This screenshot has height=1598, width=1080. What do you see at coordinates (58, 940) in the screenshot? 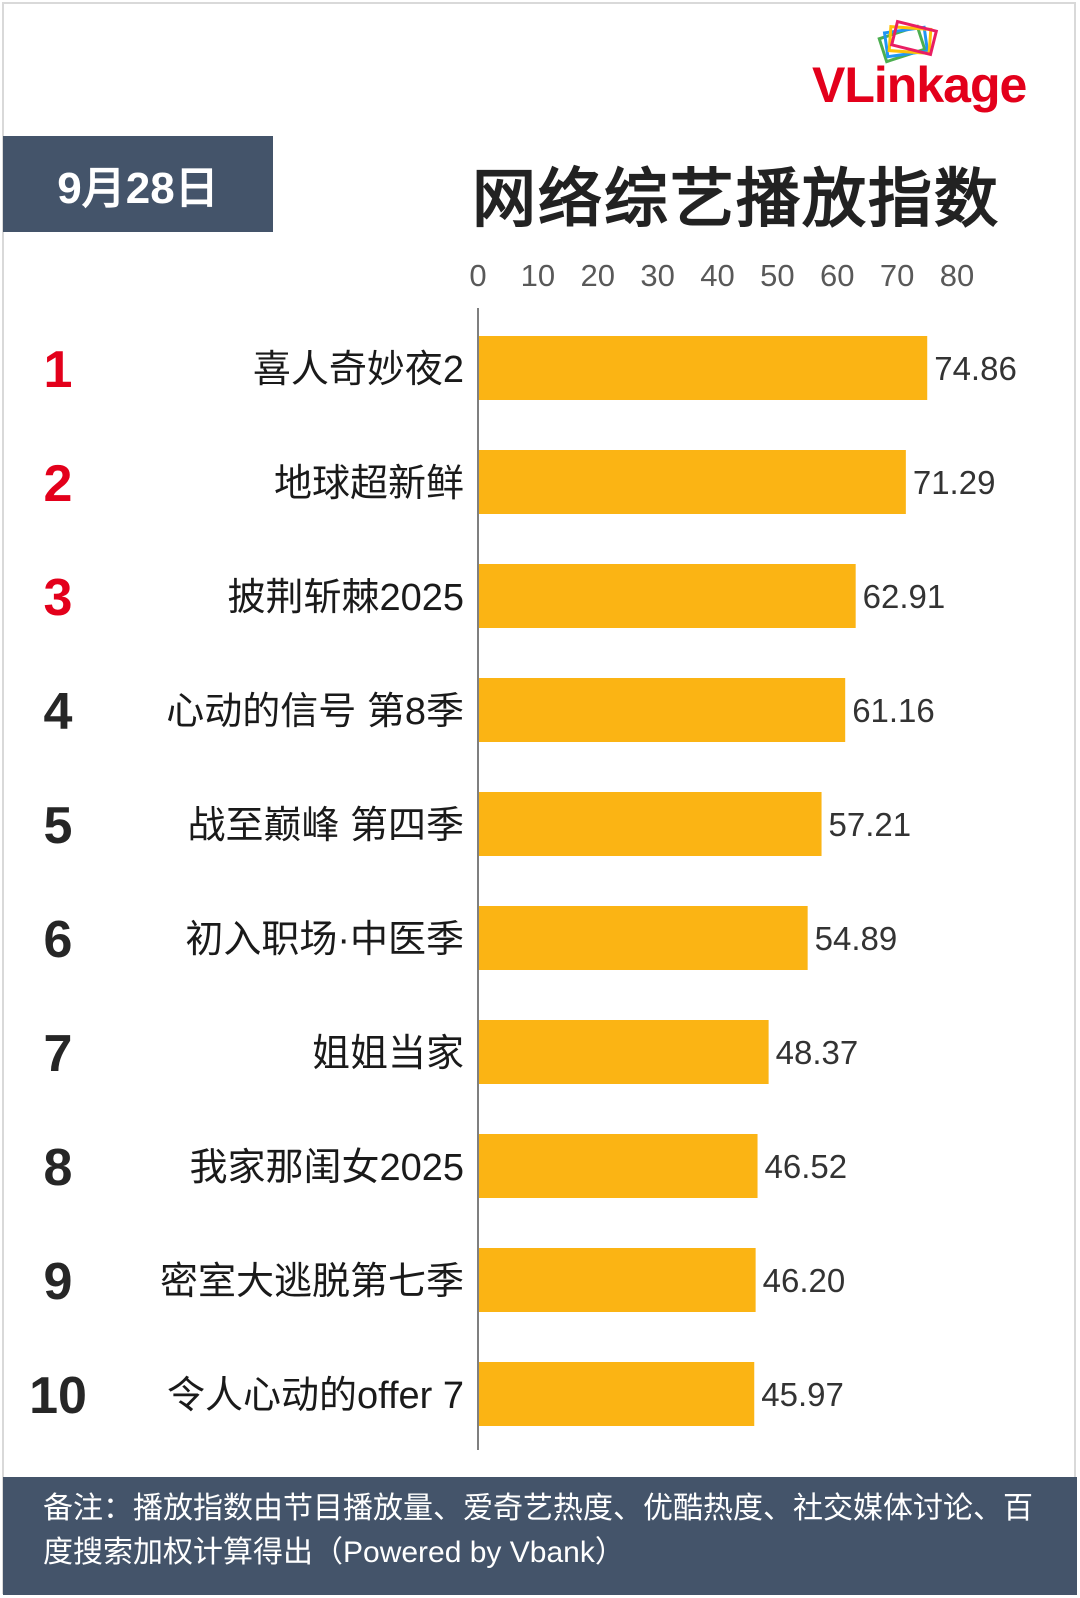
I see `rank-label: 6` at bounding box center [58, 940].